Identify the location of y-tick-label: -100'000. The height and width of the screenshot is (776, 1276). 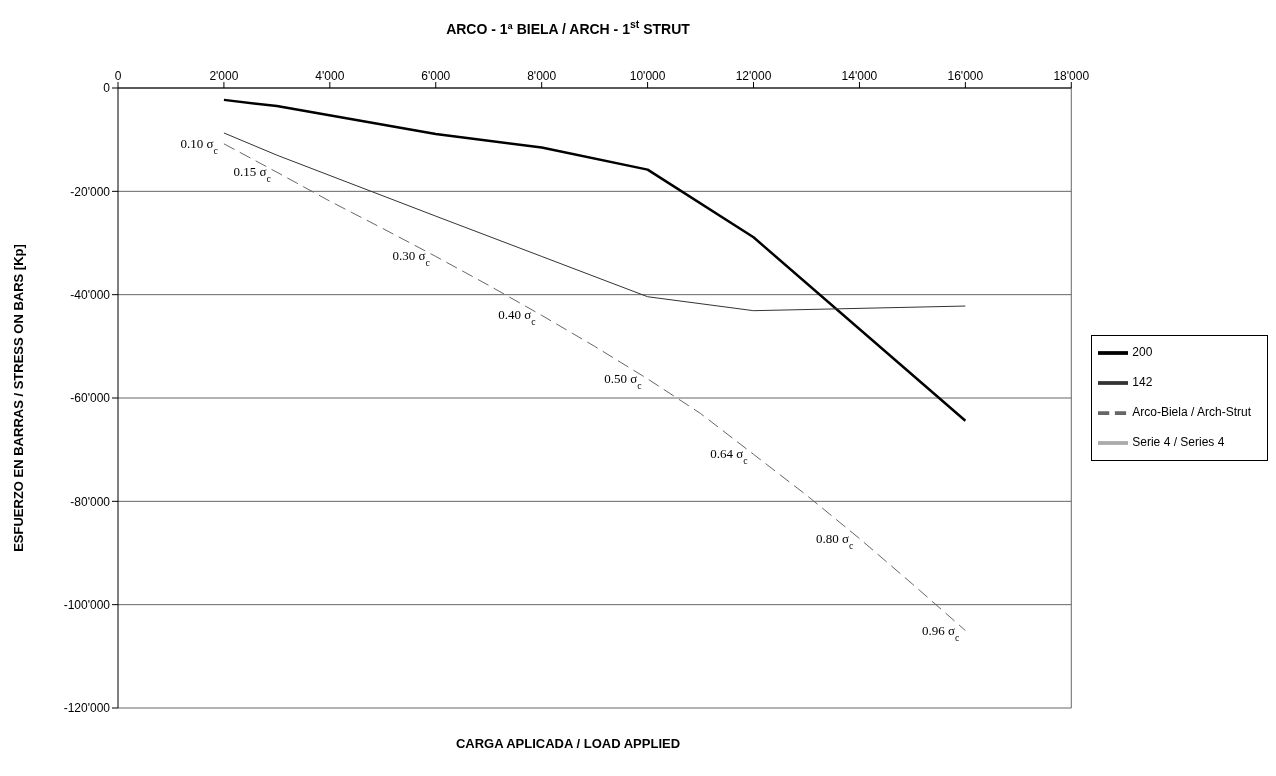
(87, 604).